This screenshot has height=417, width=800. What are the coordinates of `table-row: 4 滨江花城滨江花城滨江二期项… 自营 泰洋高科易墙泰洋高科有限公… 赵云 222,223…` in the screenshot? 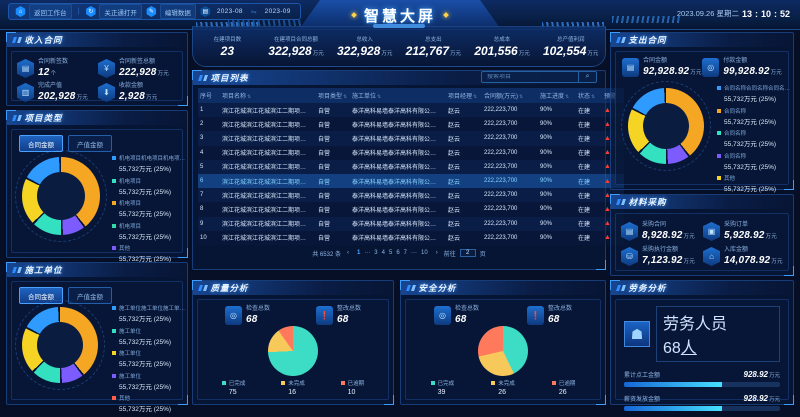 It's located at (411, 152).